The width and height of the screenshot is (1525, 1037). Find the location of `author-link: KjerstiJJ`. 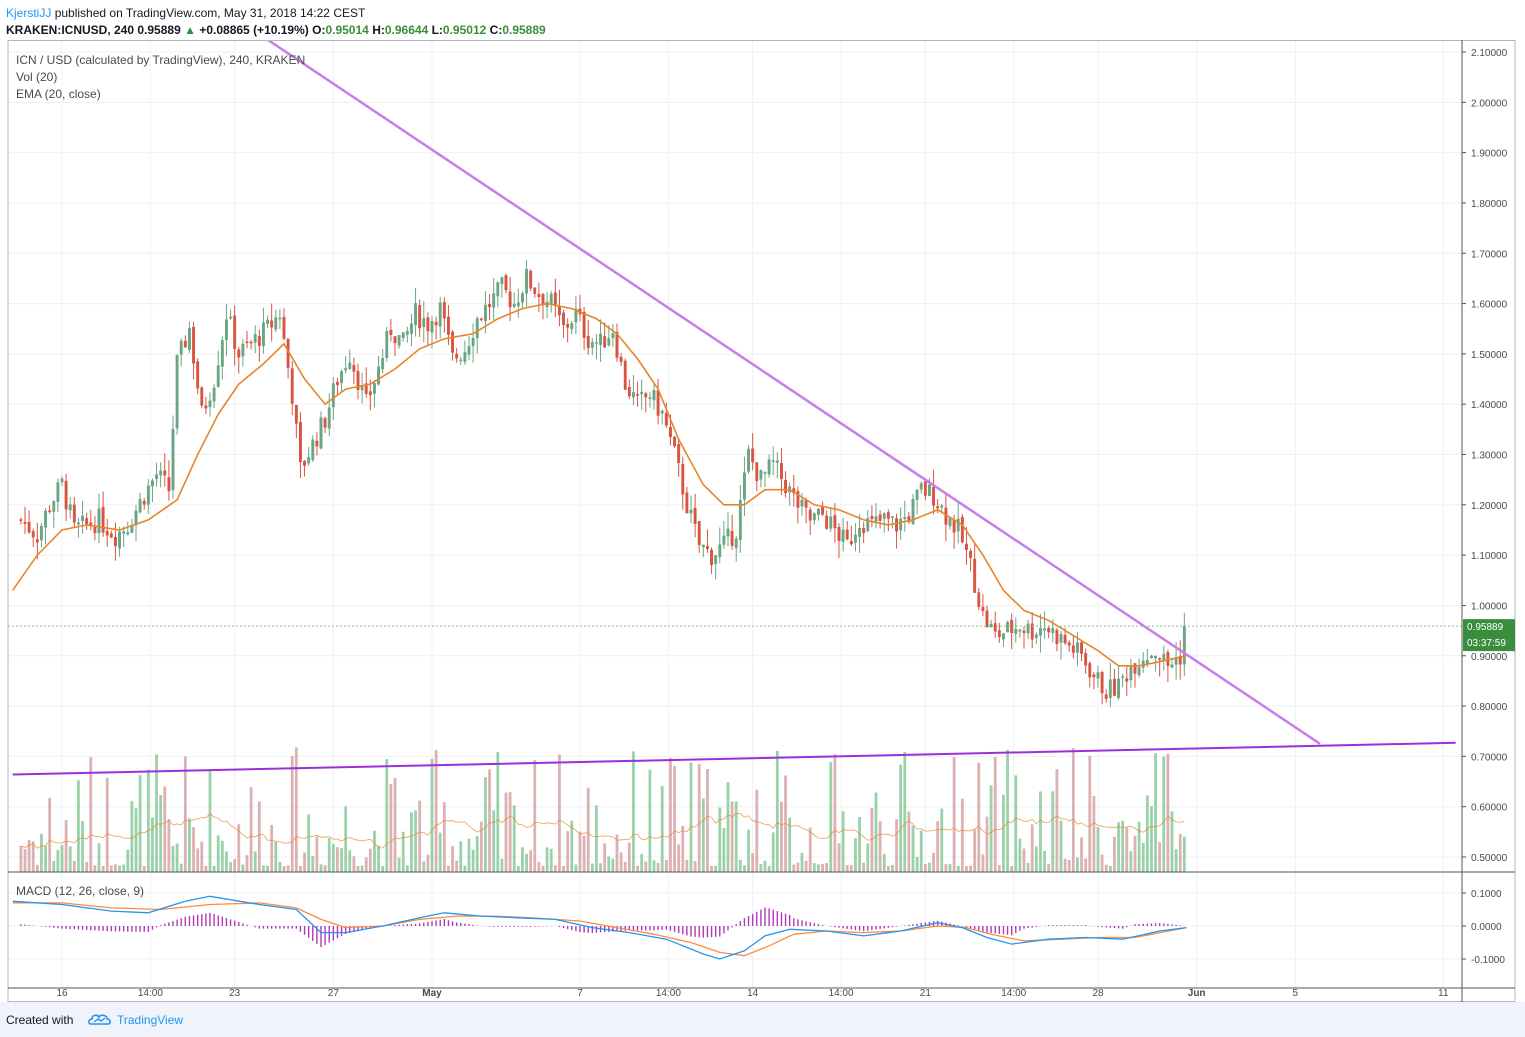

author-link: KjerstiJJ is located at coordinates (29, 13).